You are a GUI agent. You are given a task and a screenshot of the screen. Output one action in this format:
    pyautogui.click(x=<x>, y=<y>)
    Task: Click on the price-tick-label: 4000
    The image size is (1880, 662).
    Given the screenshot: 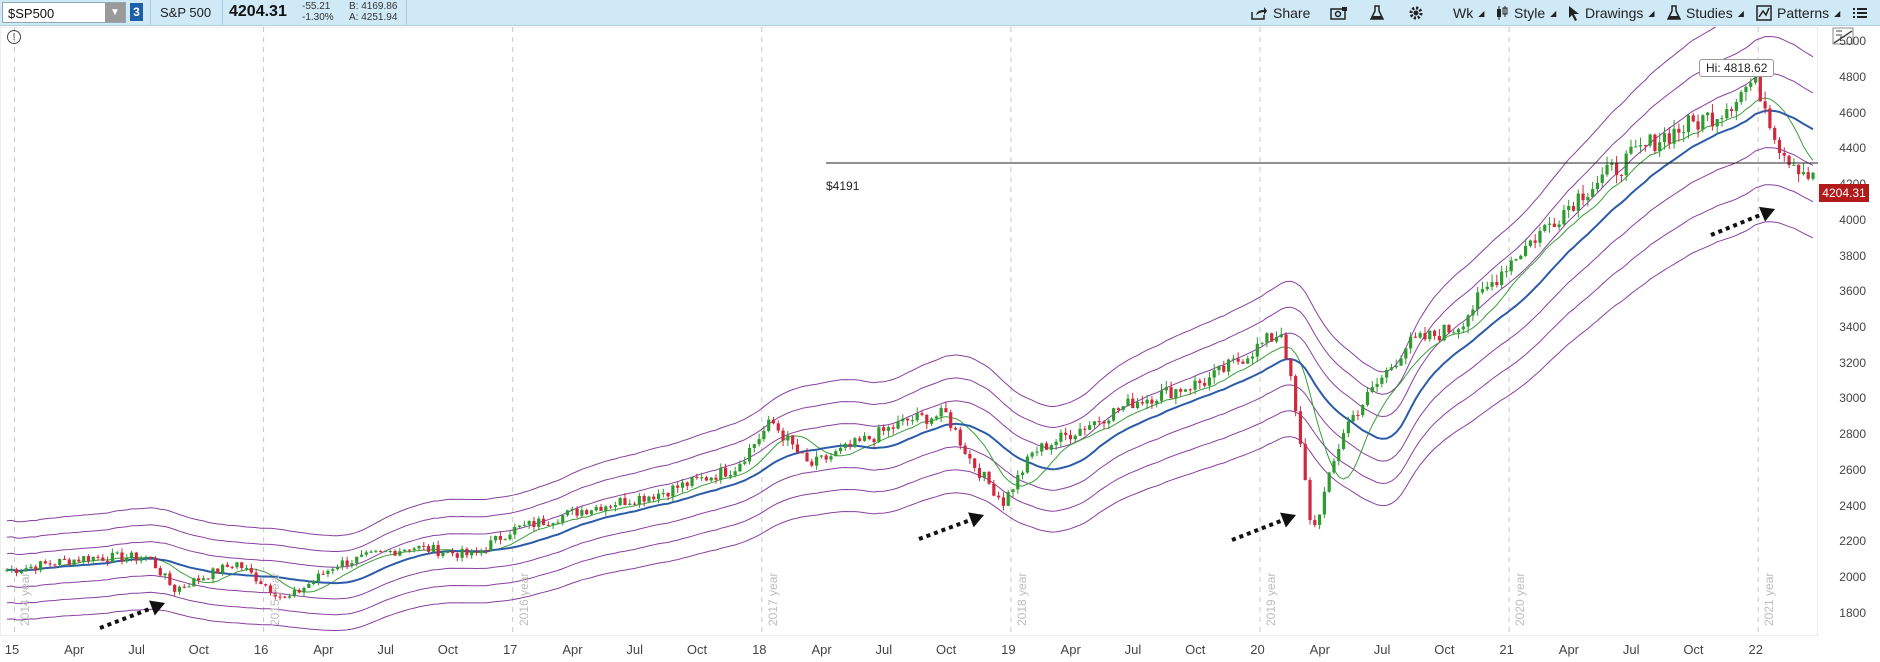 What is the action you would take?
    pyautogui.click(x=1852, y=219)
    